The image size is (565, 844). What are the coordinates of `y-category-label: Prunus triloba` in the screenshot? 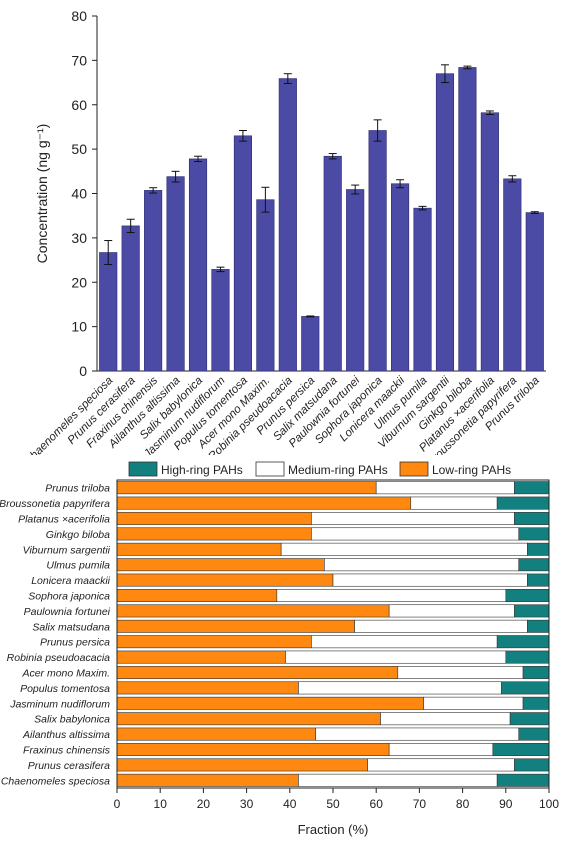 It's located at (77, 489).